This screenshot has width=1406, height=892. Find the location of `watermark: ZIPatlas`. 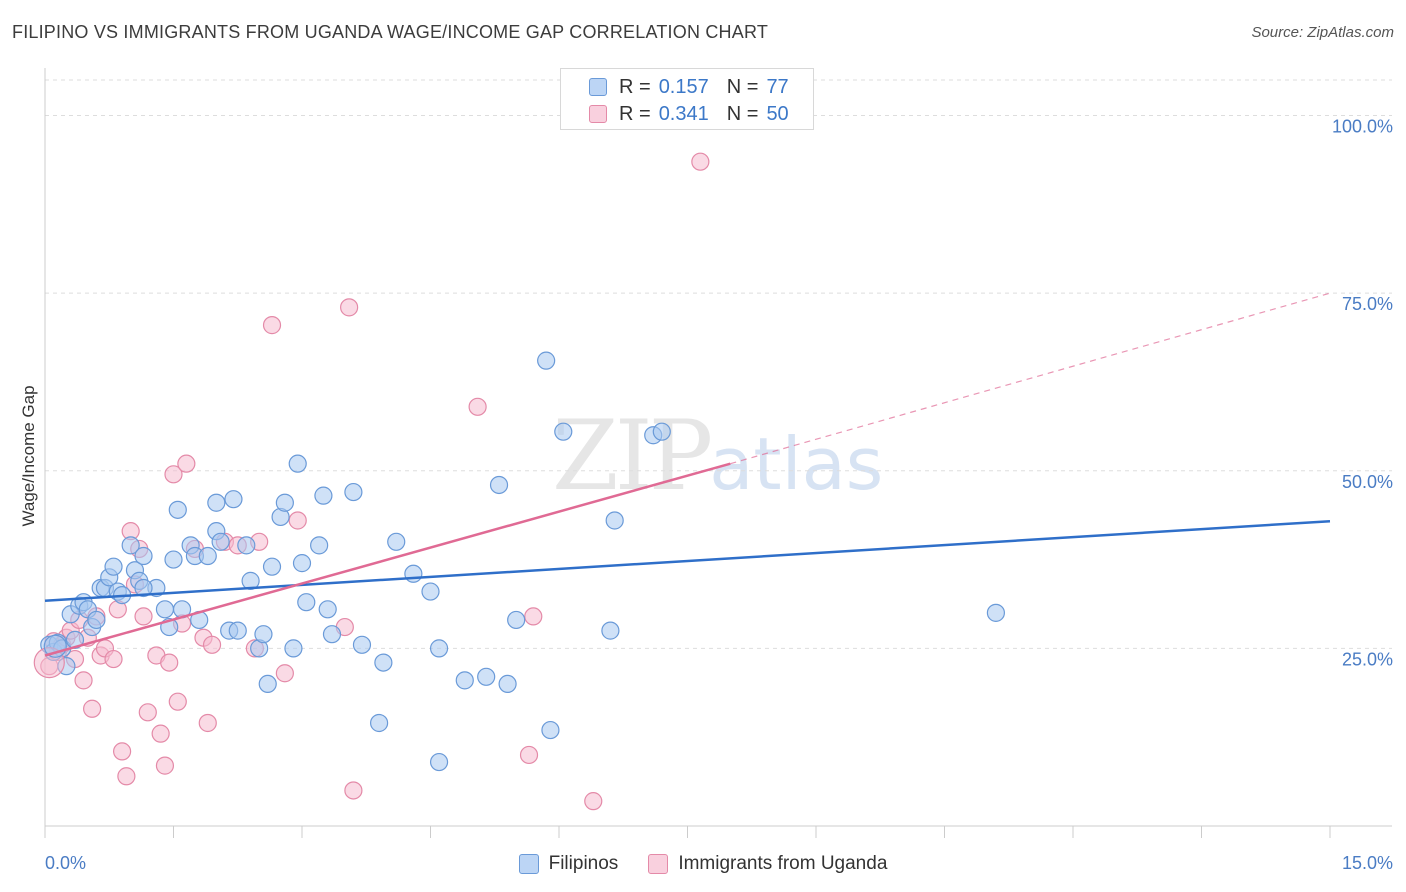

watermark: ZIPatlas is located at coordinates (717, 456).